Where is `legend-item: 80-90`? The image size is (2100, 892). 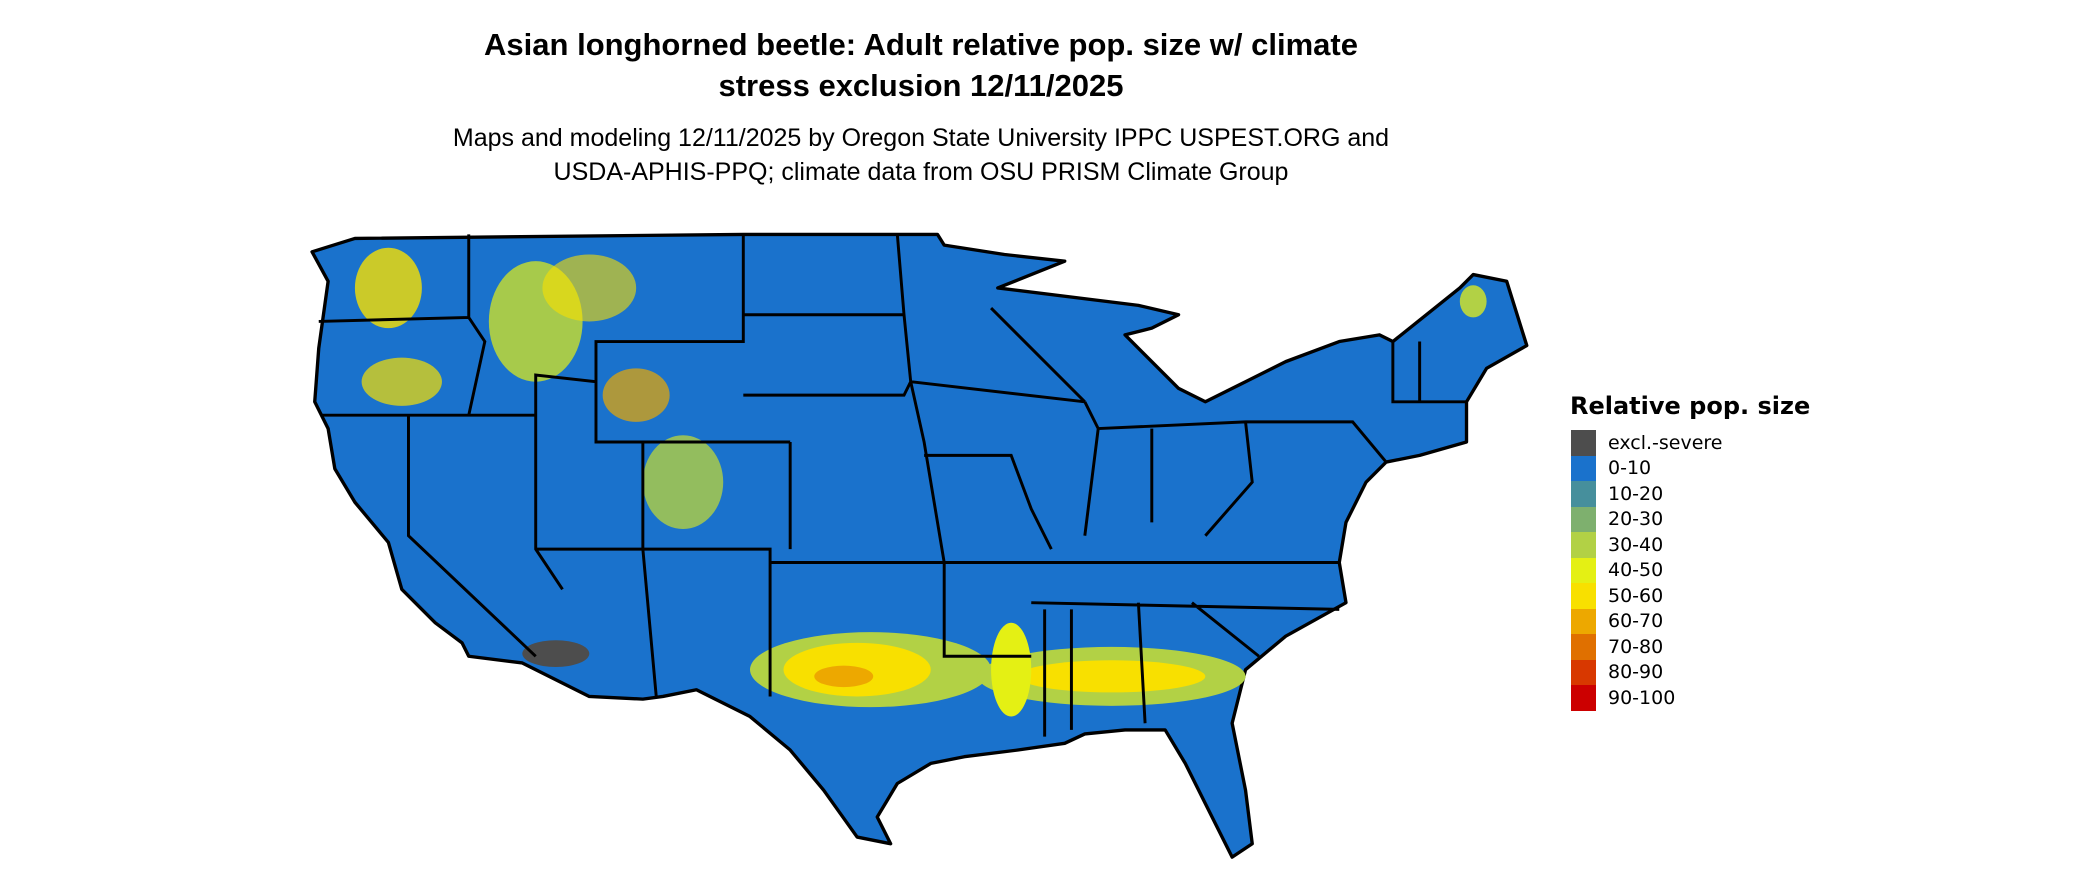 legend-item: 80-90 is located at coordinates (1690, 672).